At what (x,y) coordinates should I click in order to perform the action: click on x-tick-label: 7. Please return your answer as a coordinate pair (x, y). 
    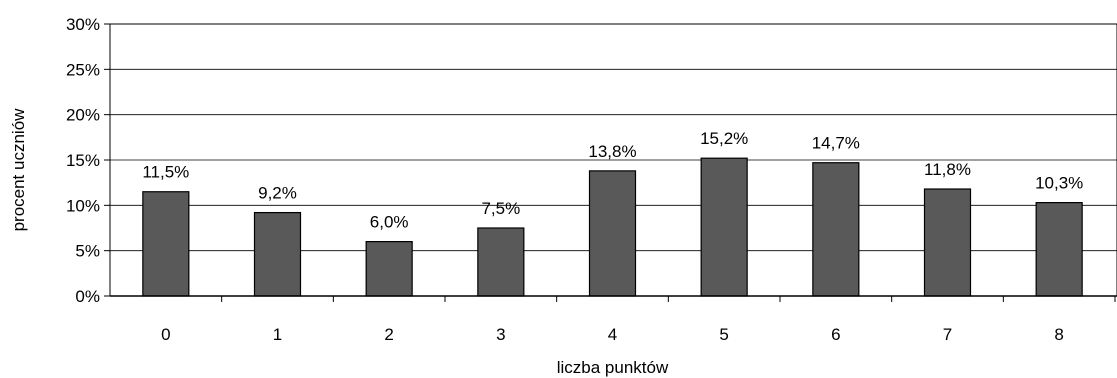
    Looking at the image, I should click on (947, 334).